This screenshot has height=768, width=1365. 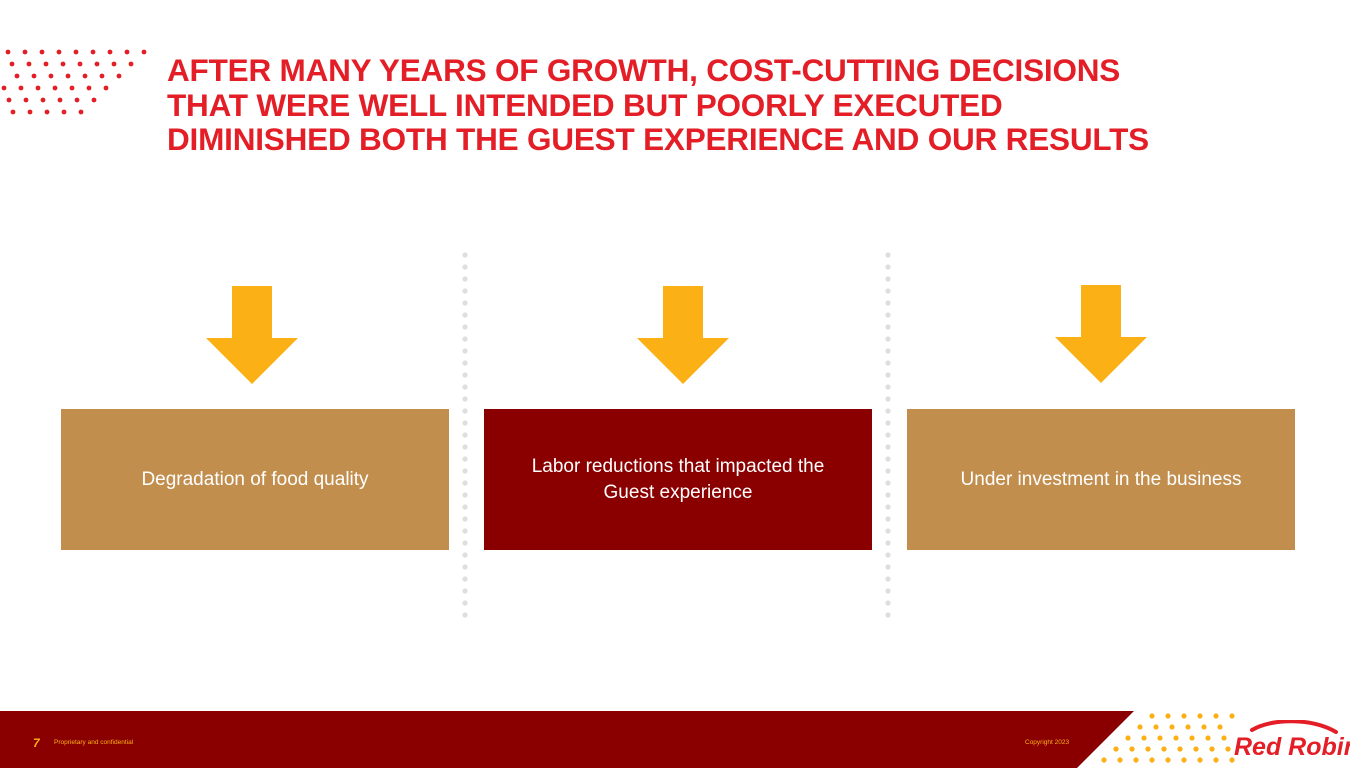 What do you see at coordinates (1292, 747) in the screenshot?
I see `logo-text: Red Robin` at bounding box center [1292, 747].